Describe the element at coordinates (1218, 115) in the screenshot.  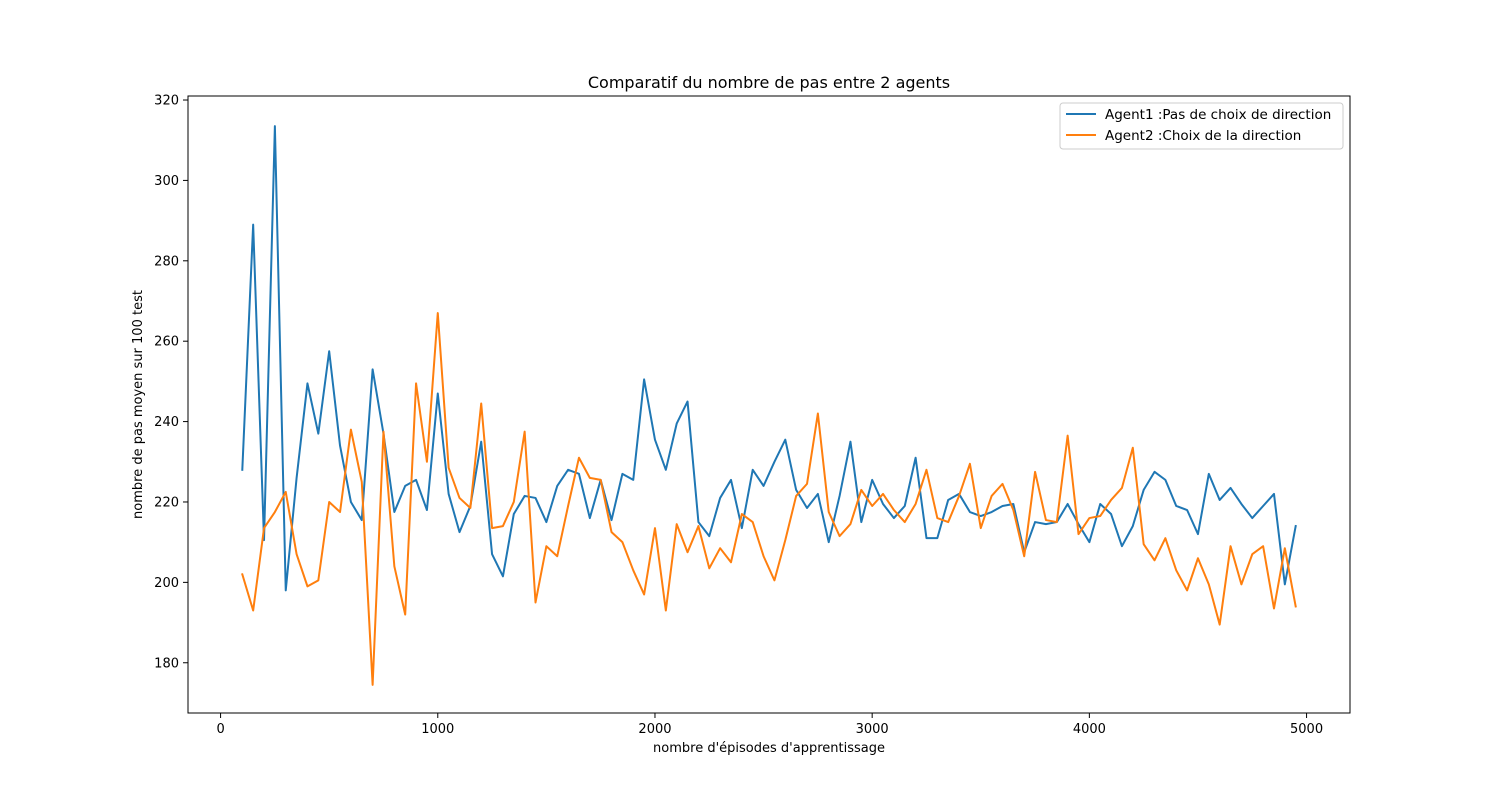
I see `legend-label-agent1: Agent1 :Pas de choix de direction` at that location.